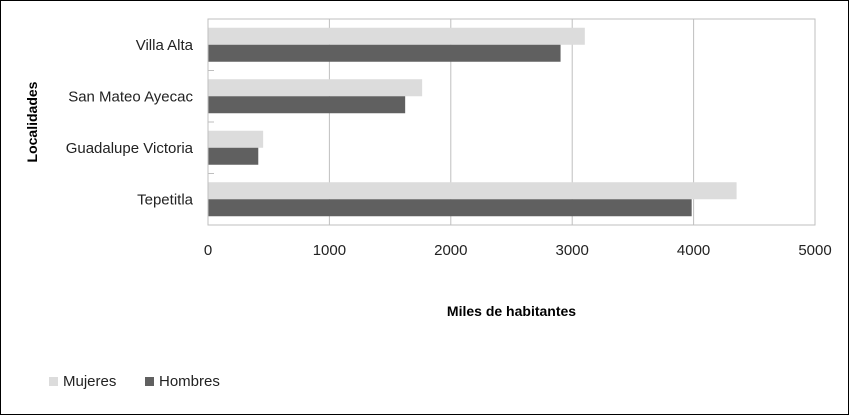 This screenshot has height=419, width=849. I want to click on legend-swatch-mujeres, so click(53, 381).